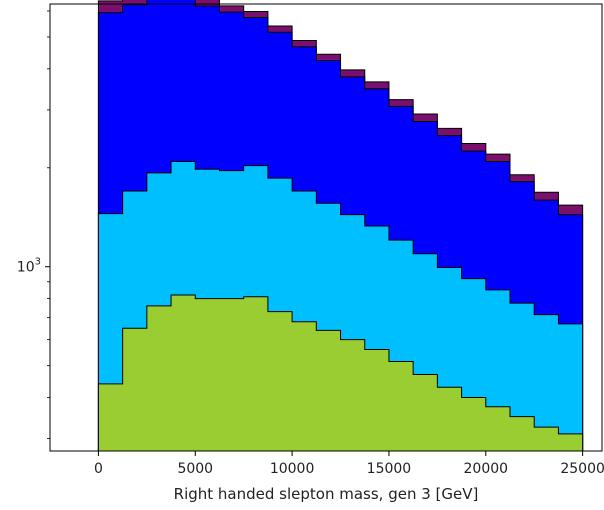 The width and height of the screenshot is (604, 510). I want to click on x-tick-label: 10000, so click(292, 469).